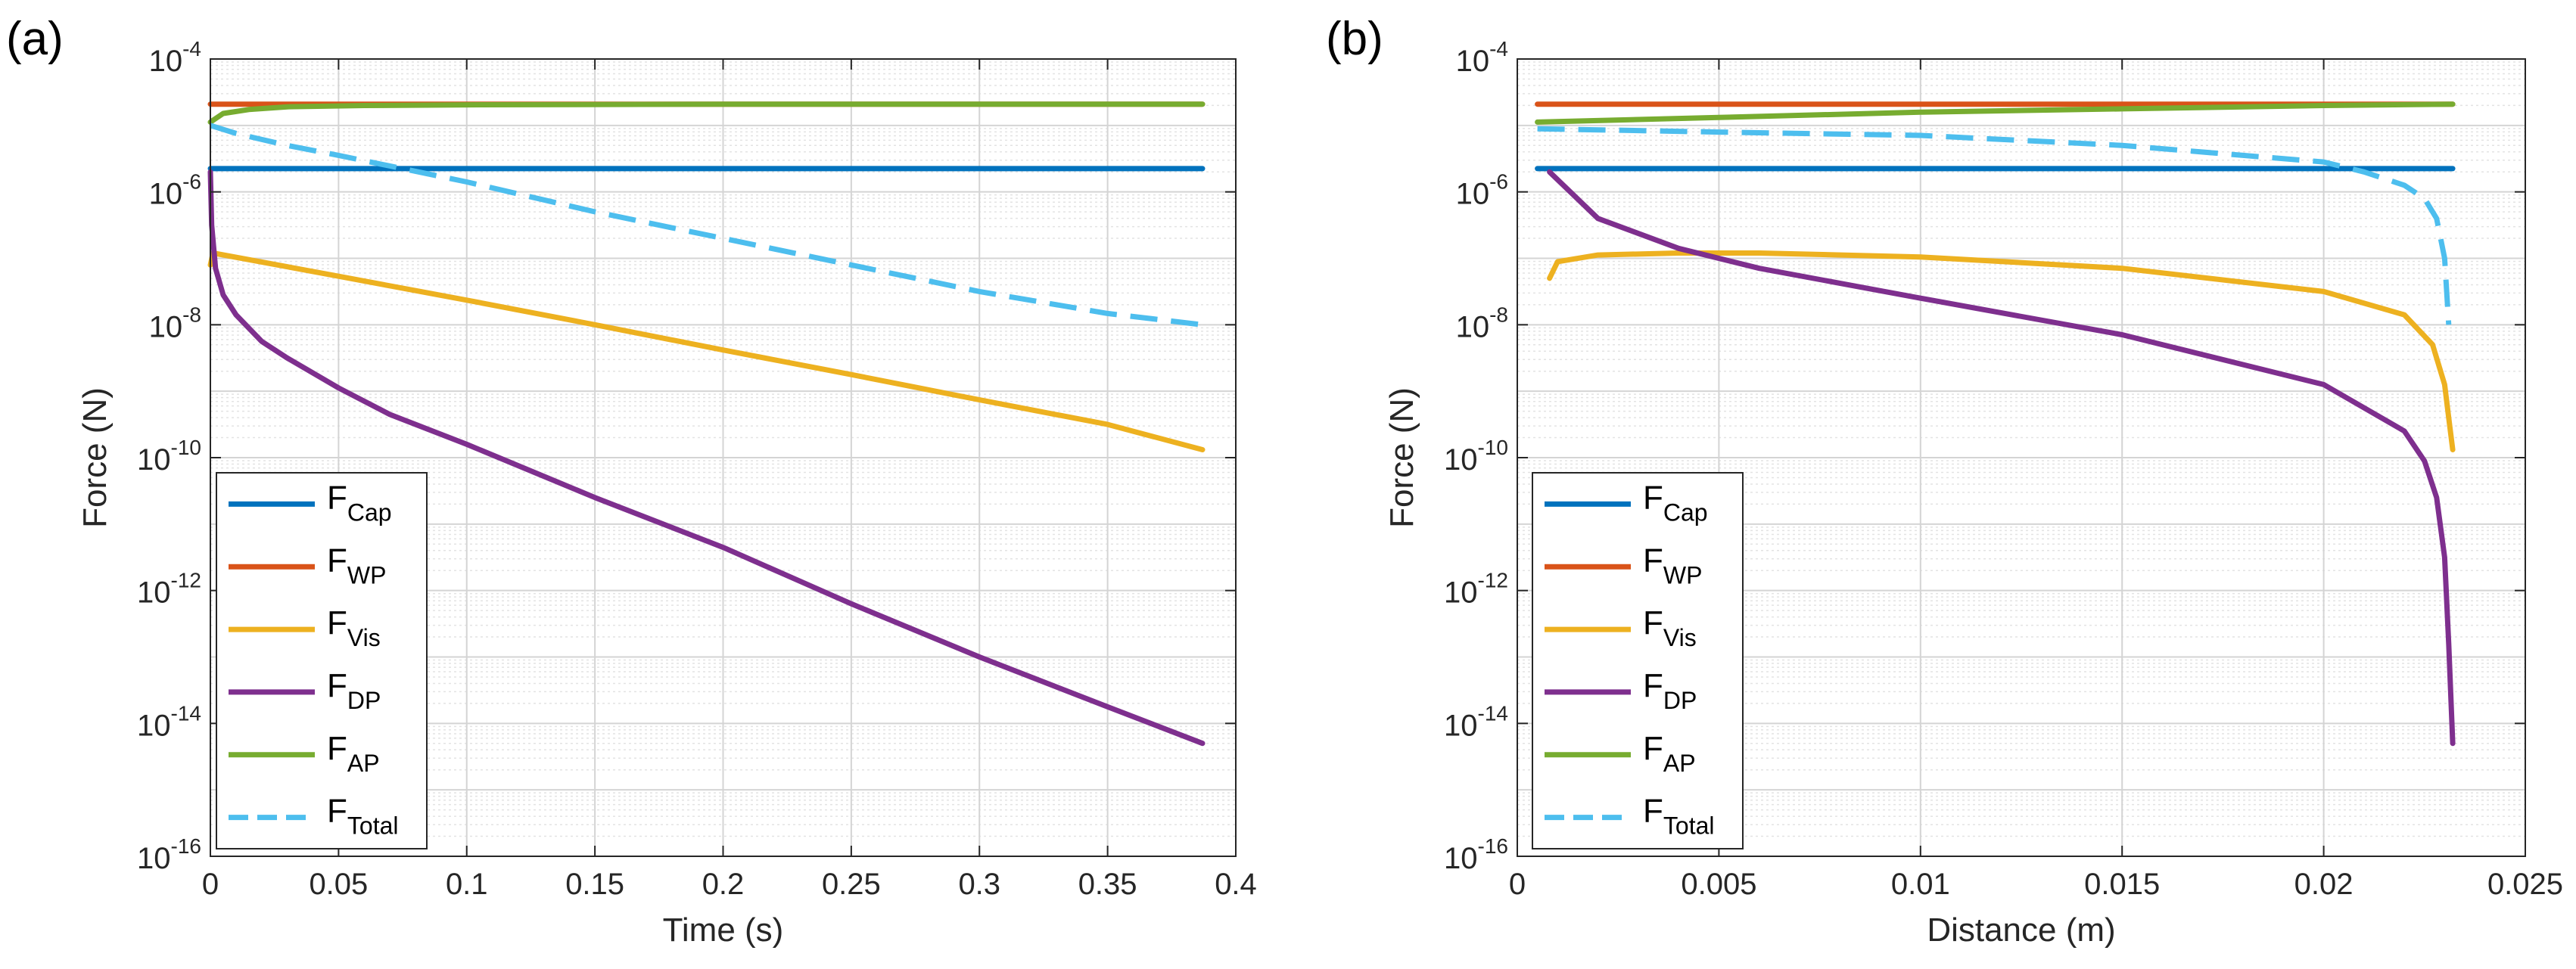  Describe the element at coordinates (35, 39) in the screenshot. I see `panel-label: (a)` at that location.